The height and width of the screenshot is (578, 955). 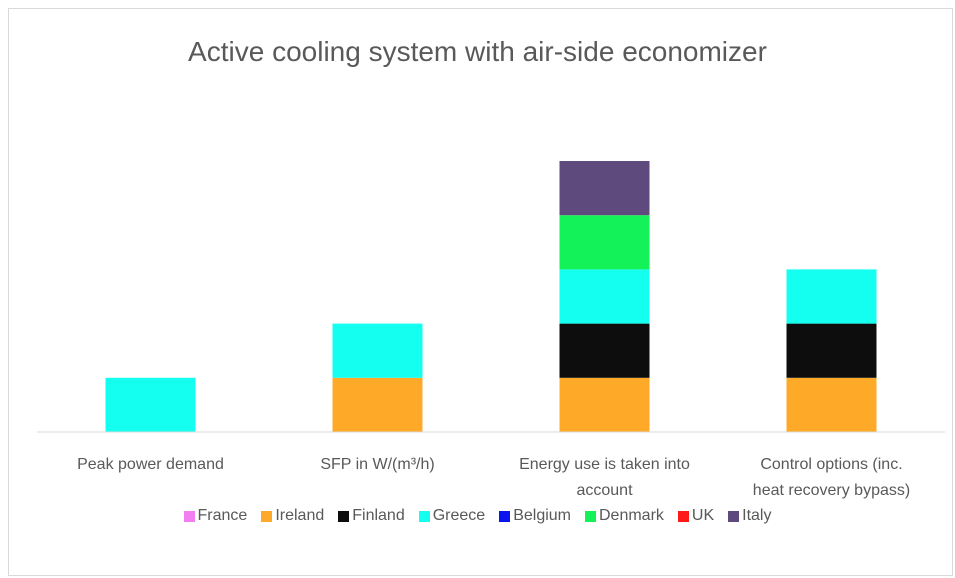 I want to click on legend-item: Belgium, so click(x=535, y=516).